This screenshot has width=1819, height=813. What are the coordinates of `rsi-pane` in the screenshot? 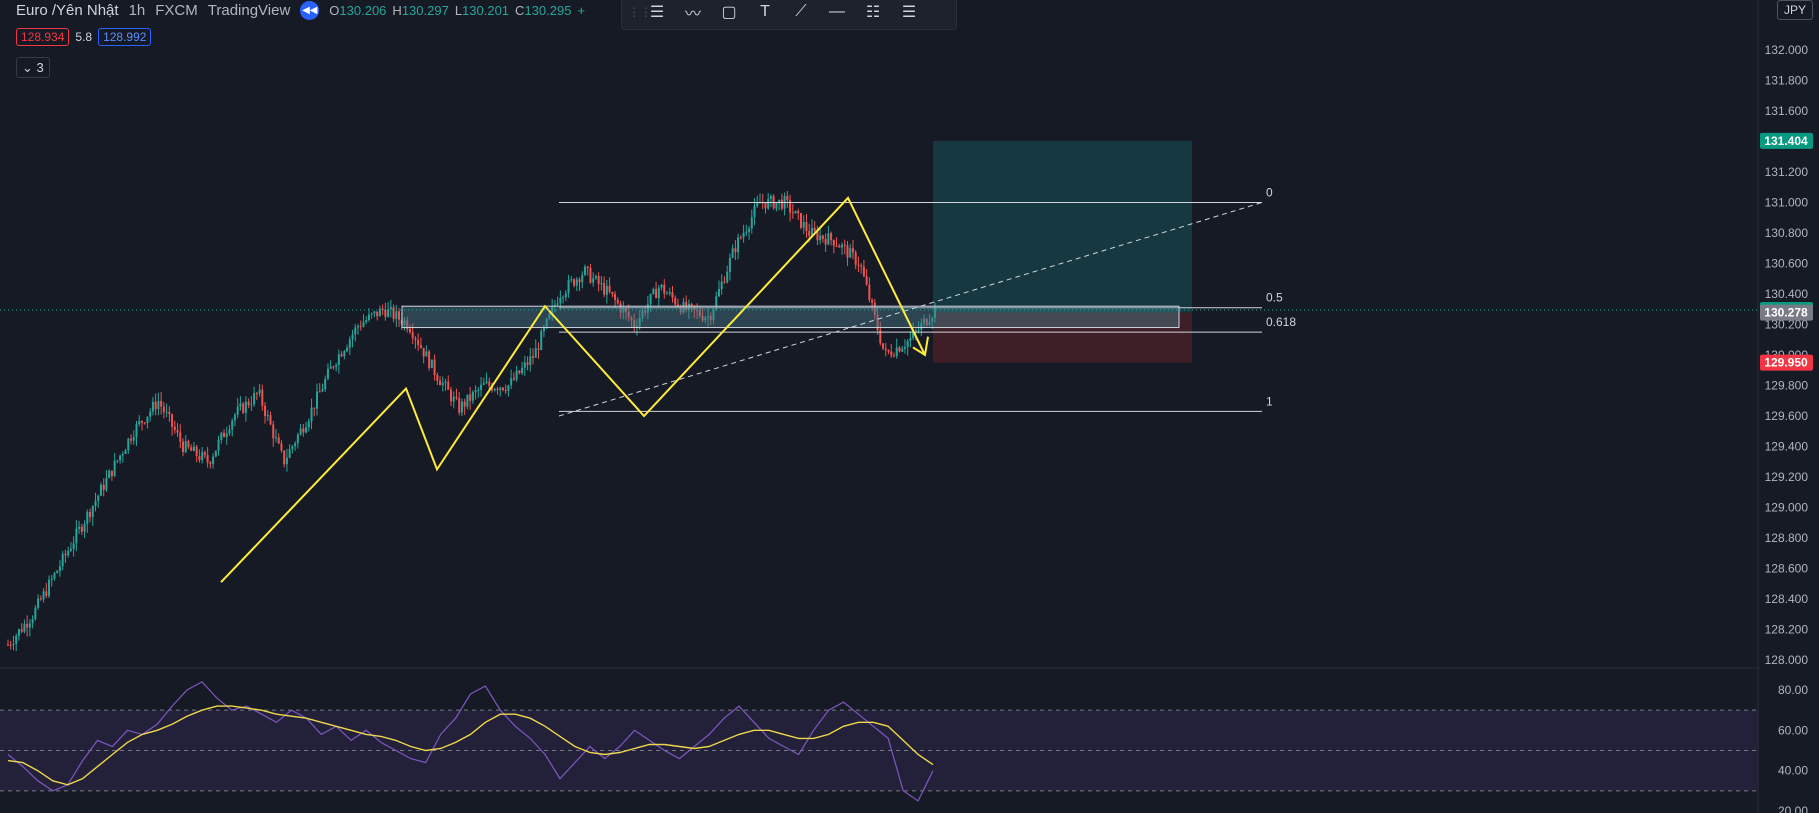 It's located at (879, 741).